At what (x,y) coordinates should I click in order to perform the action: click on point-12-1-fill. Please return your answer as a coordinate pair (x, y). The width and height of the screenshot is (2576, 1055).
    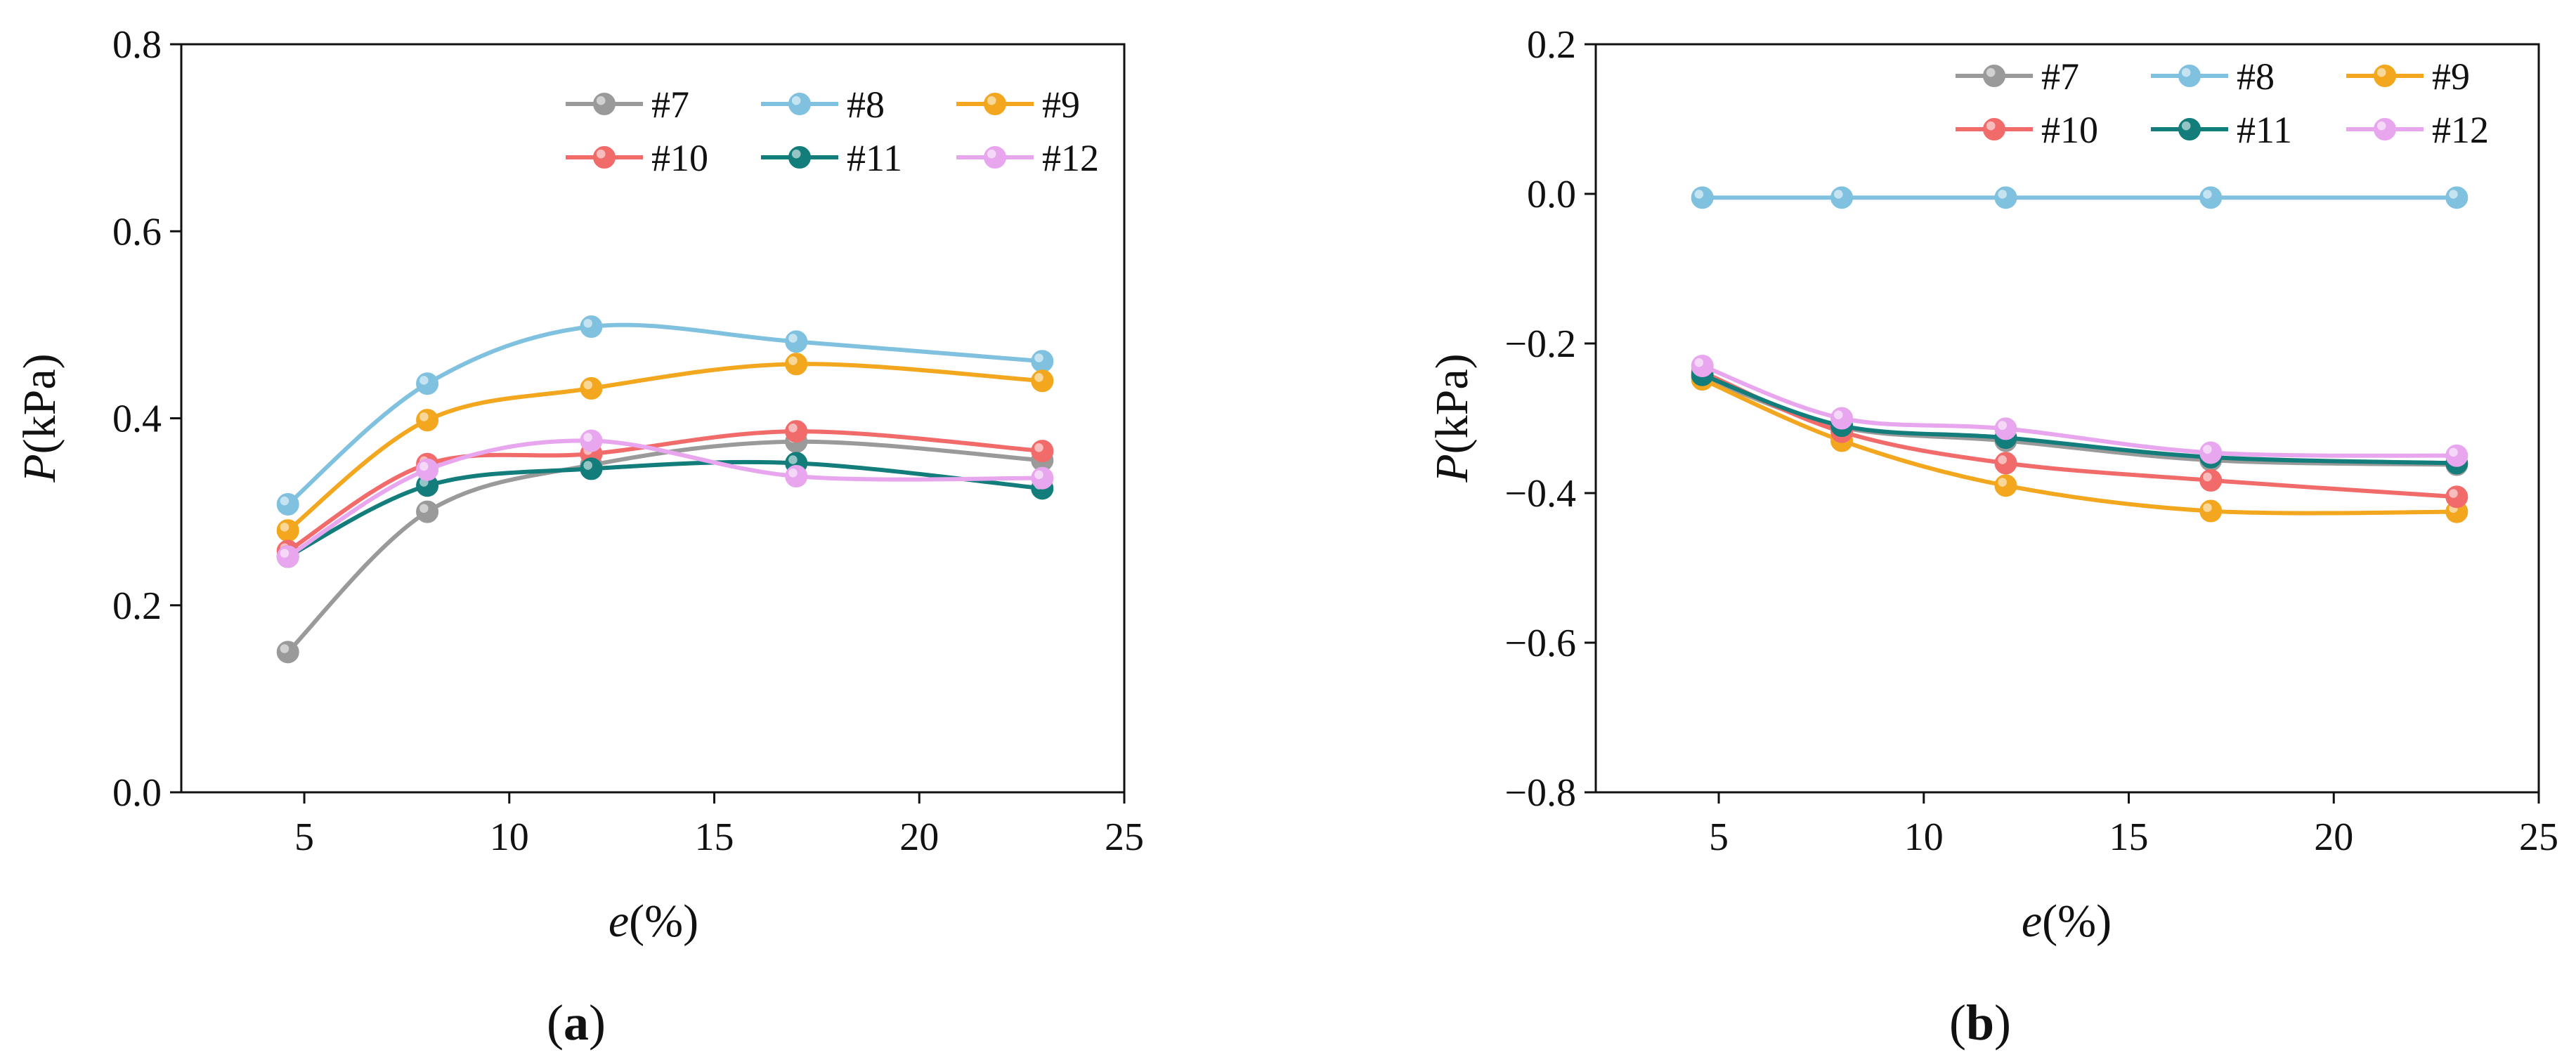
    Looking at the image, I should click on (427, 469).